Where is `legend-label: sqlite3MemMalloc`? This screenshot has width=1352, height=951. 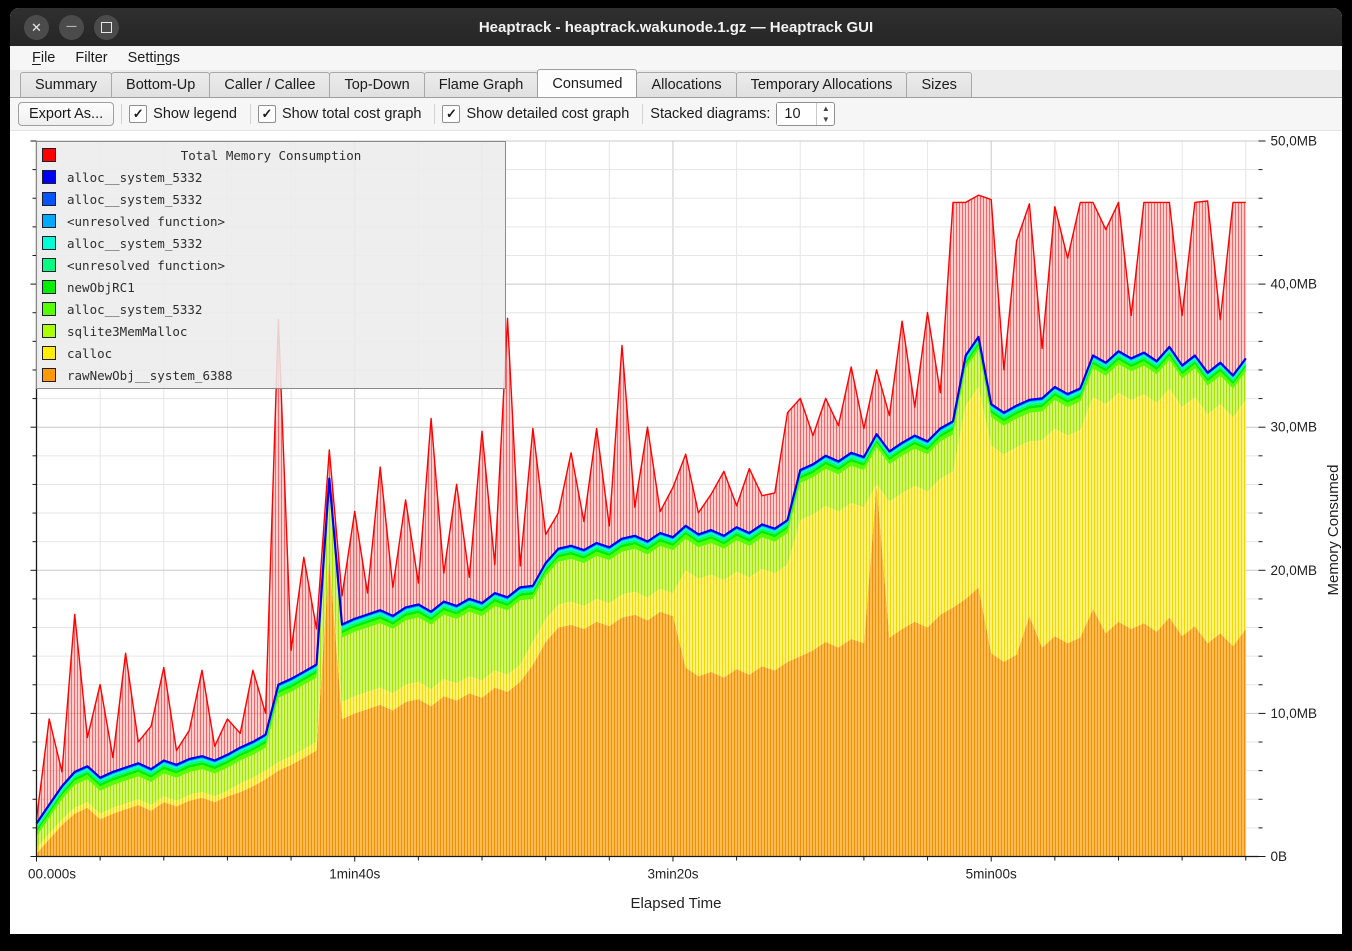 legend-label: sqlite3MemMalloc is located at coordinates (127, 331).